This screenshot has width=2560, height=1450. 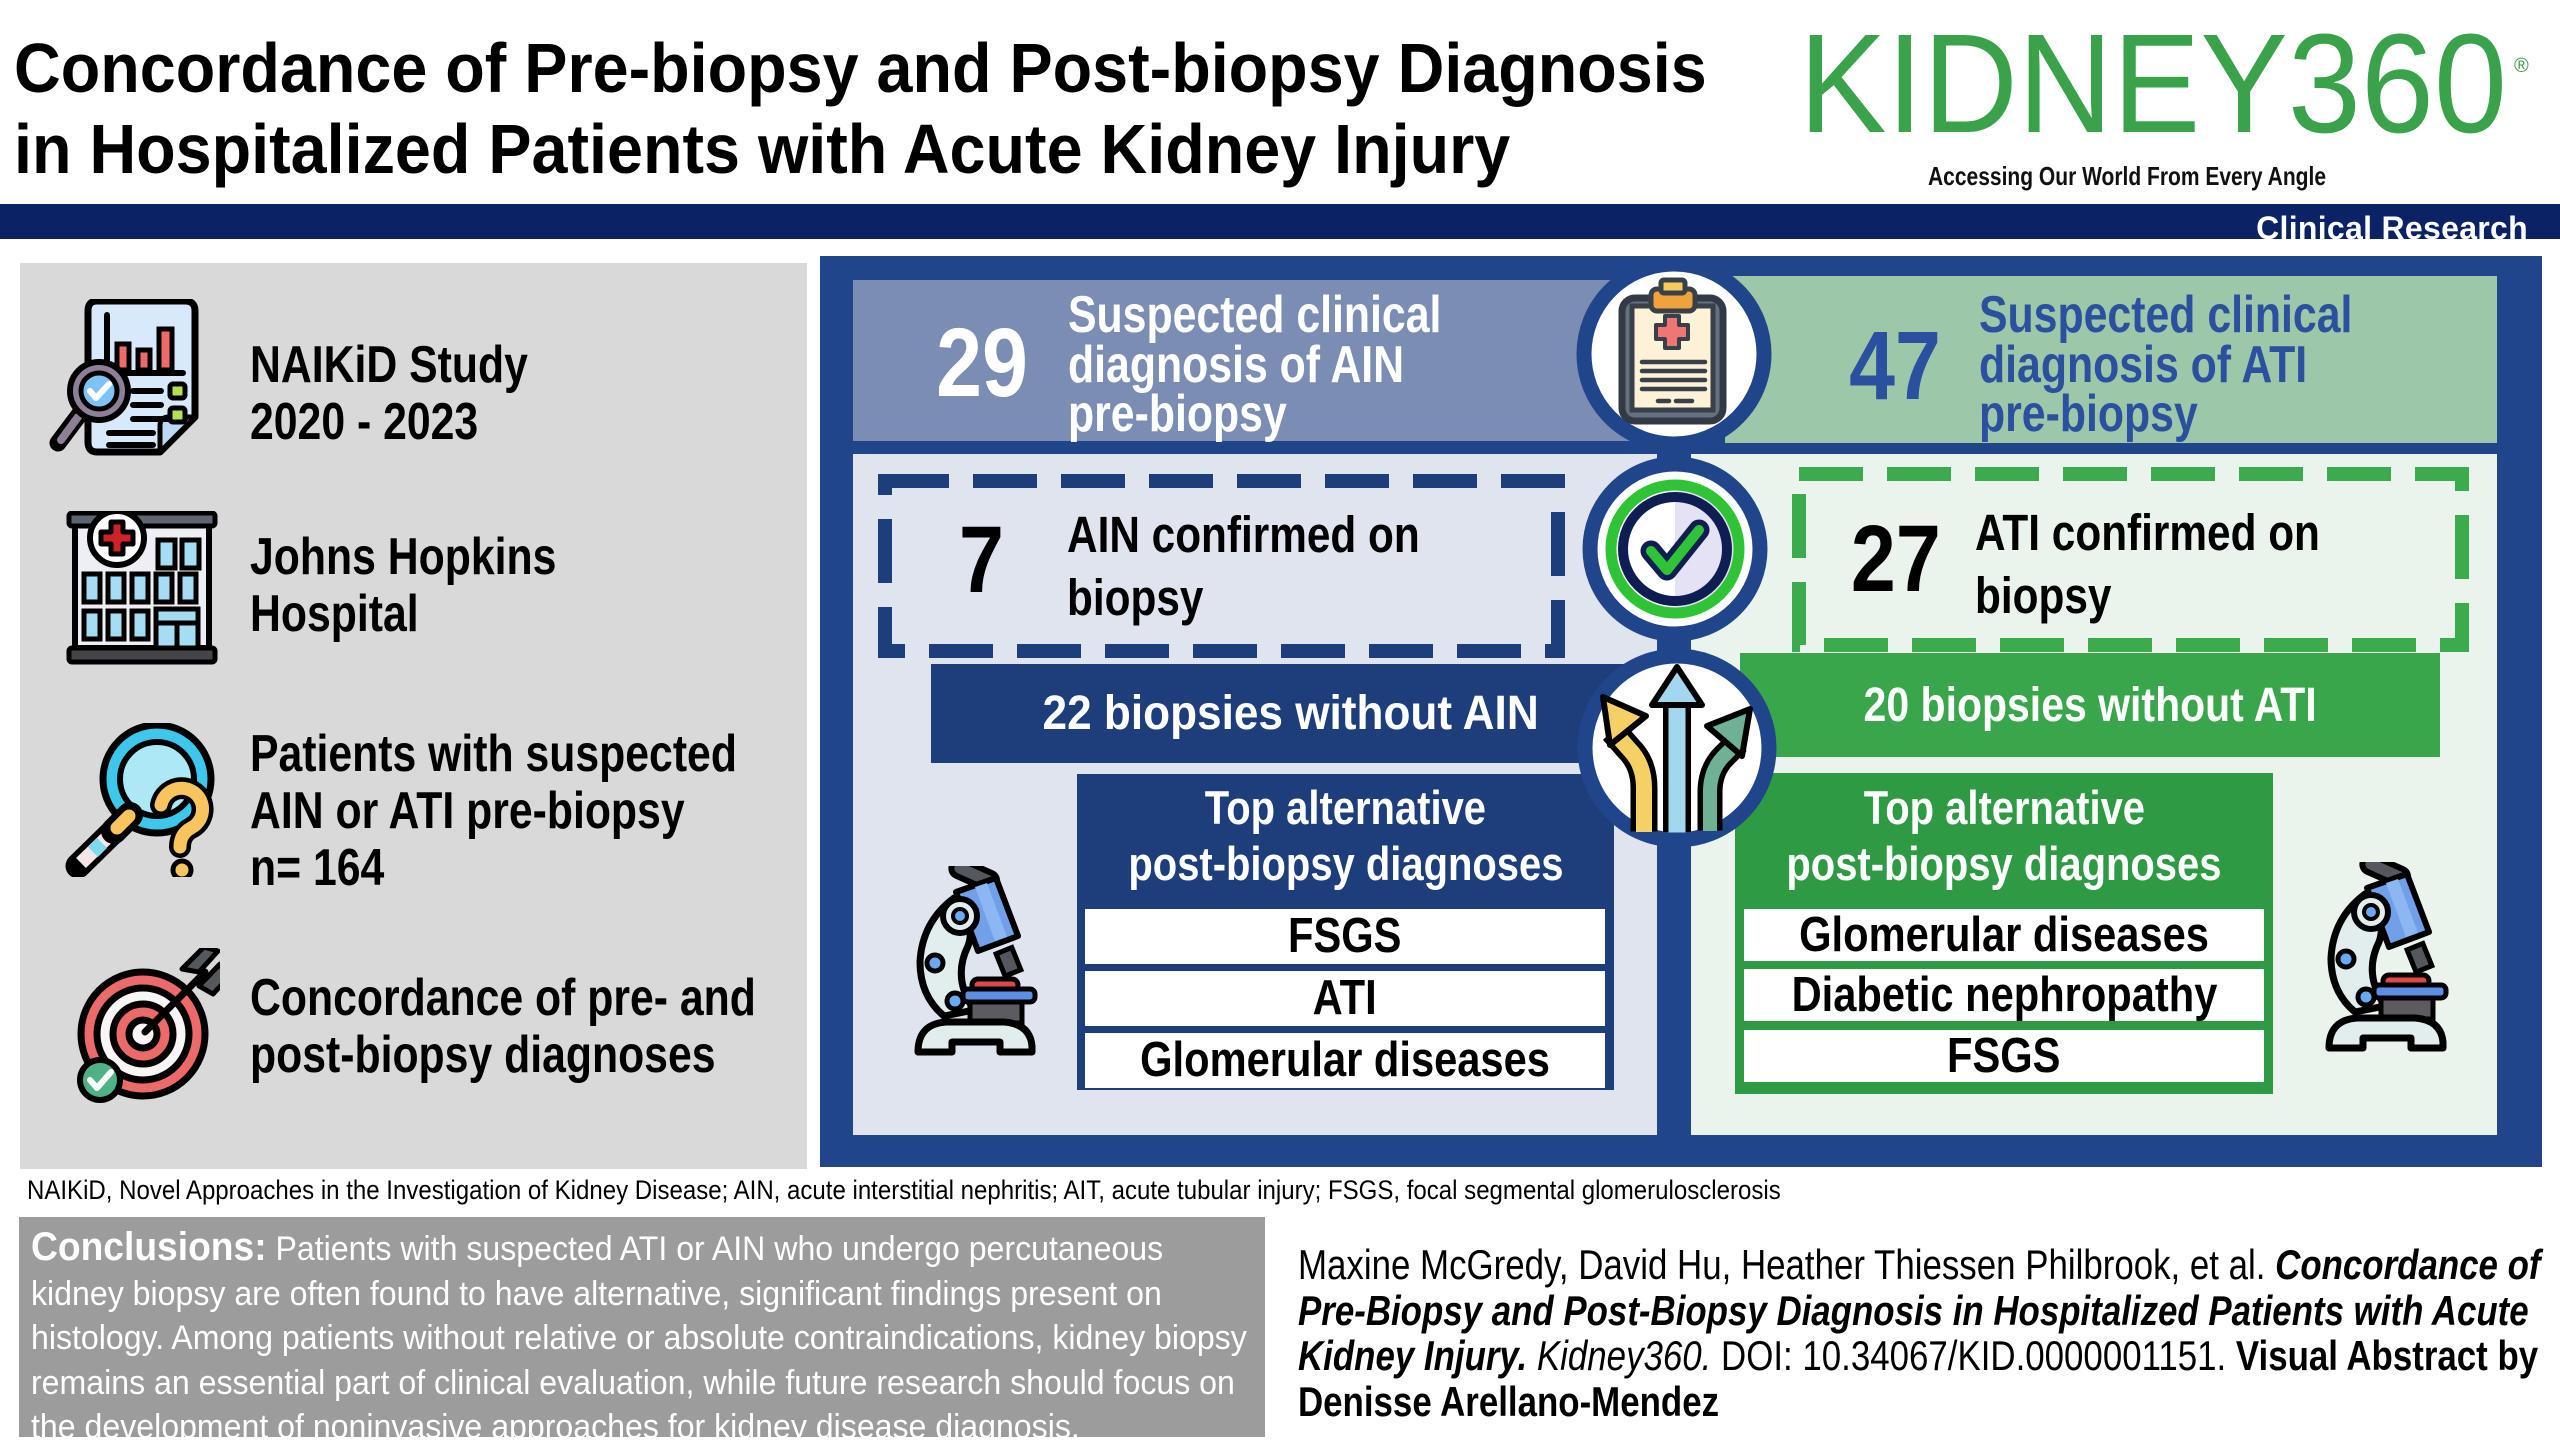 What do you see at coordinates (2127, 176) in the screenshot?
I see `svg-text:Accessing Our World From Every: Accessing Our World From Every Angle` at bounding box center [2127, 176].